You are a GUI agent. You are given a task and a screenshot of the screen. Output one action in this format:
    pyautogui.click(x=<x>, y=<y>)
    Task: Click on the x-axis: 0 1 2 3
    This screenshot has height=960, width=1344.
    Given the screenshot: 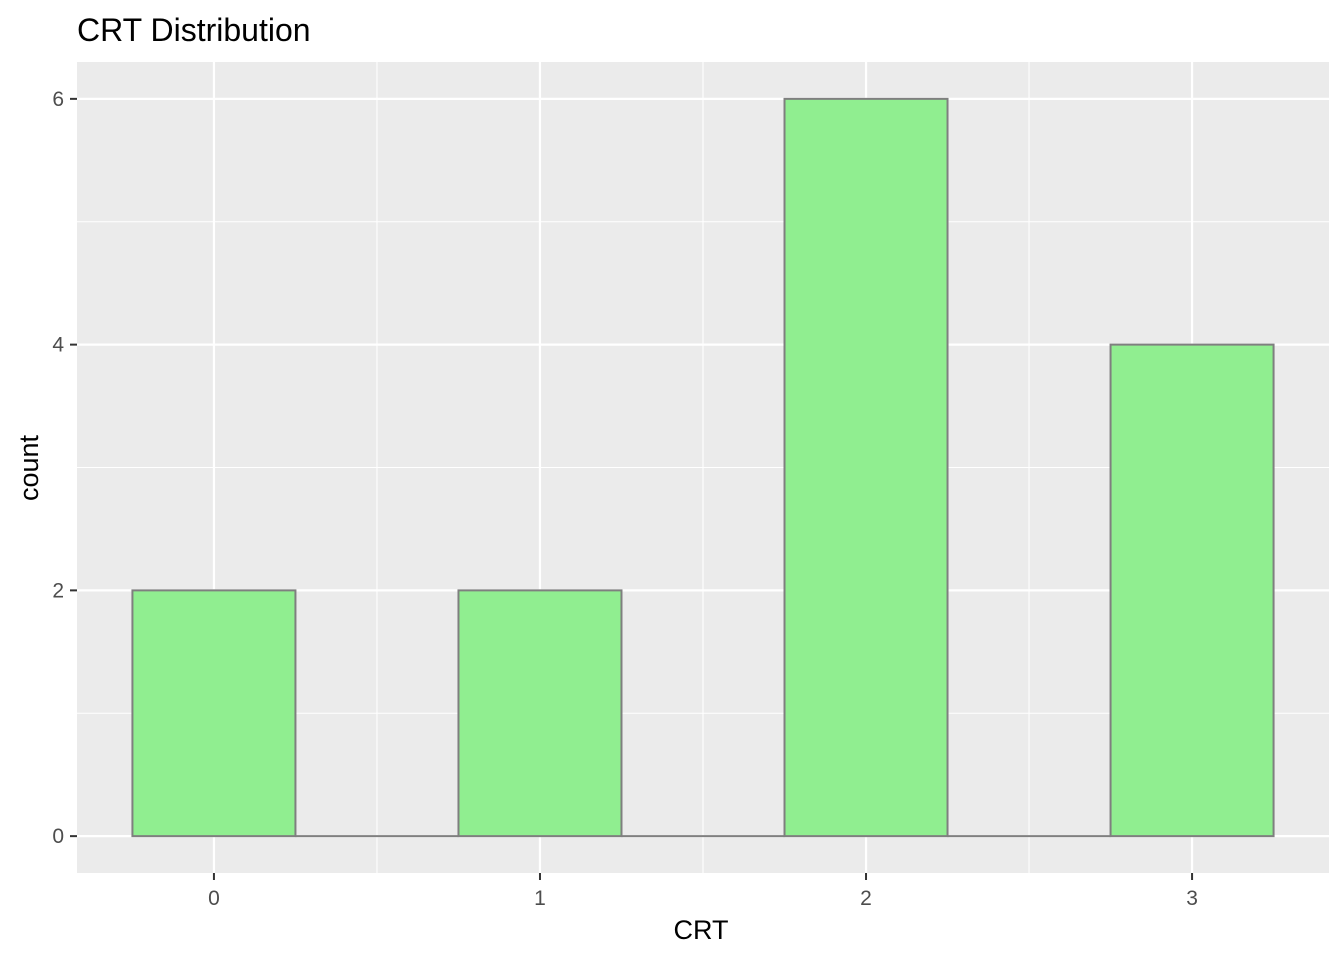 What is the action you would take?
    pyautogui.click(x=703, y=891)
    